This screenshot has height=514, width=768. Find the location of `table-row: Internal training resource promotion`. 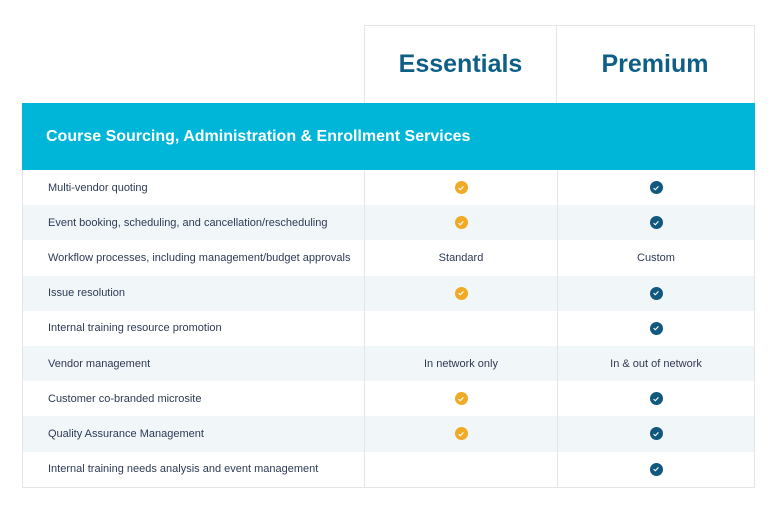

table-row: Internal training resource promotion is located at coordinates (388, 328).